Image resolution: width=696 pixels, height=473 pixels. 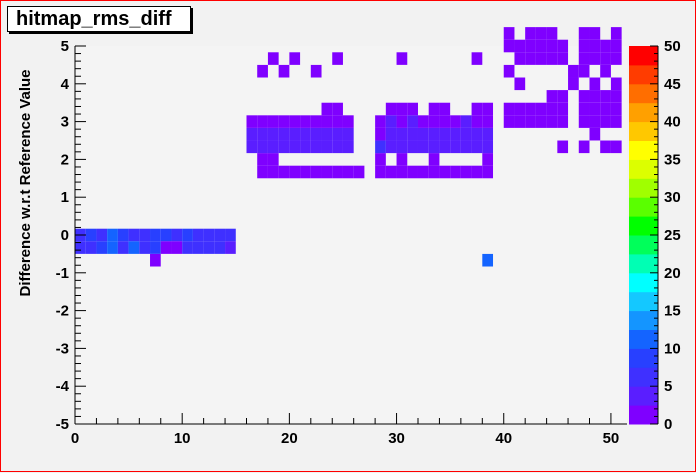 What do you see at coordinates (611, 438) in the screenshot?
I see `x-tick-label: 50` at bounding box center [611, 438].